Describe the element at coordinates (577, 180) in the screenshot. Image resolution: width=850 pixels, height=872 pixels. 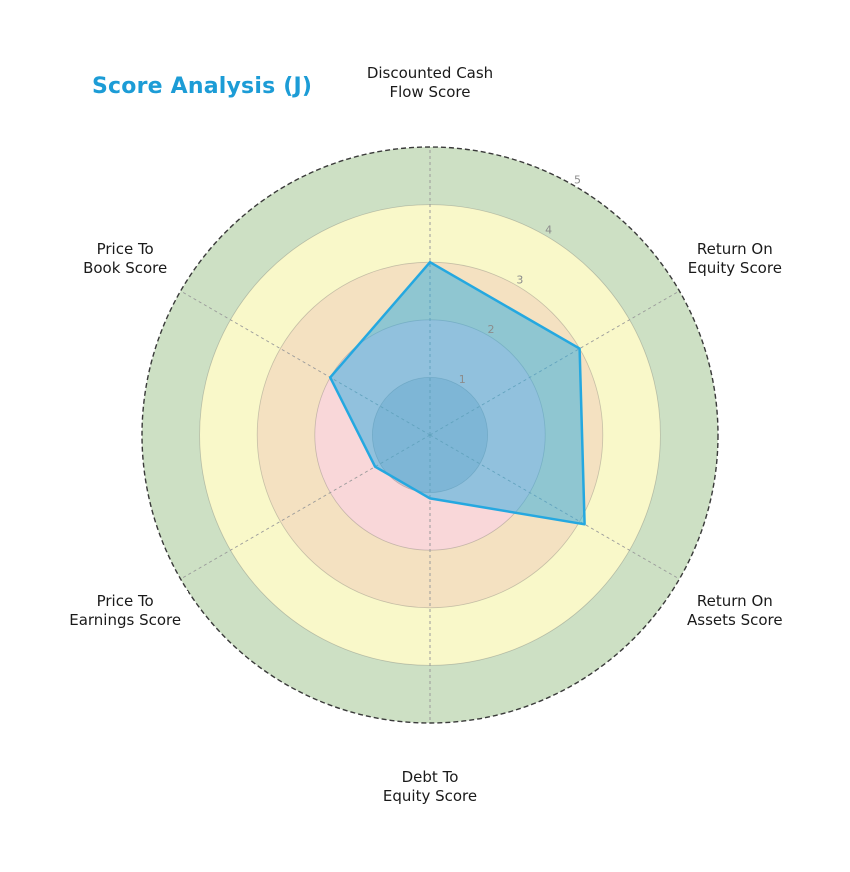
I see `radial-tick-5: 5` at that location.